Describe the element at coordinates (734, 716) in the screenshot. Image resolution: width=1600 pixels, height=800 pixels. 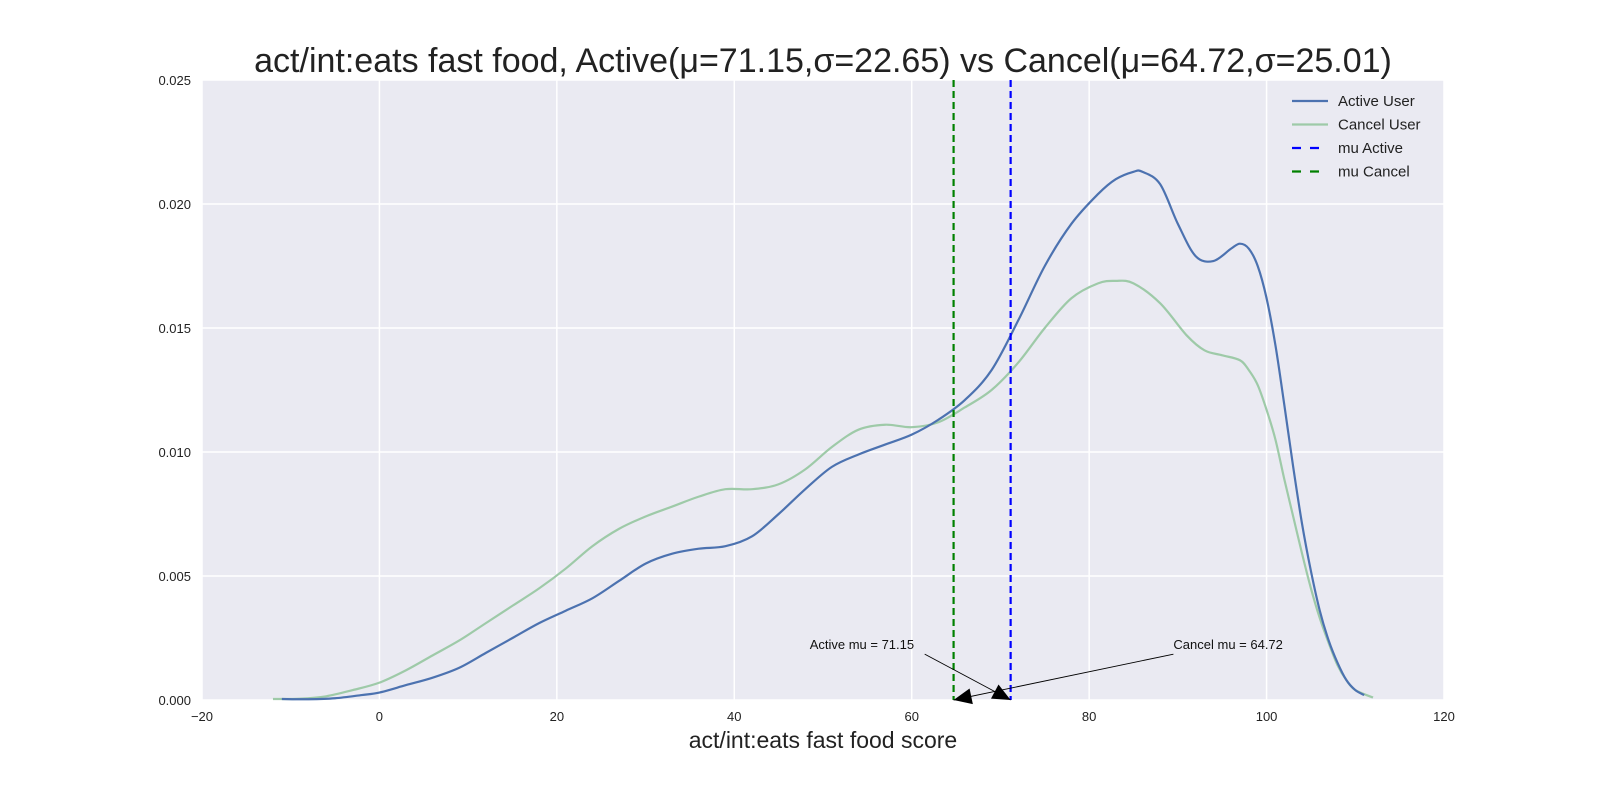
I see `x-tick-label: 40` at that location.